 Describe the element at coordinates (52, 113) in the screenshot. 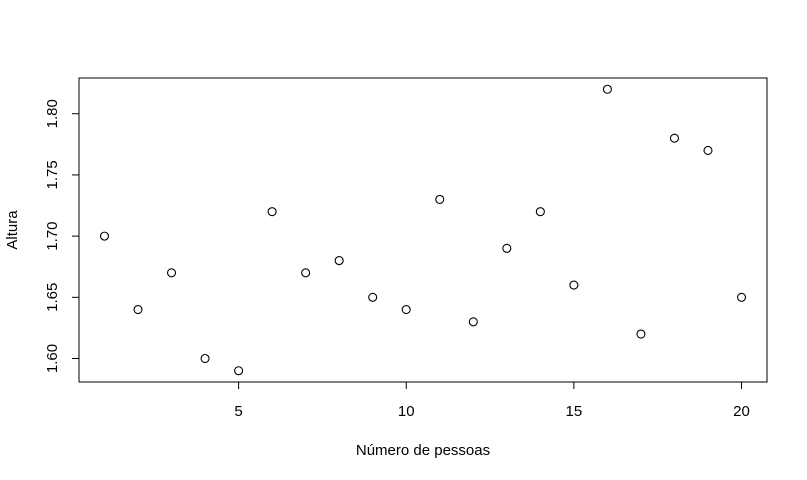

I see `y-tick-label: 1.80` at that location.